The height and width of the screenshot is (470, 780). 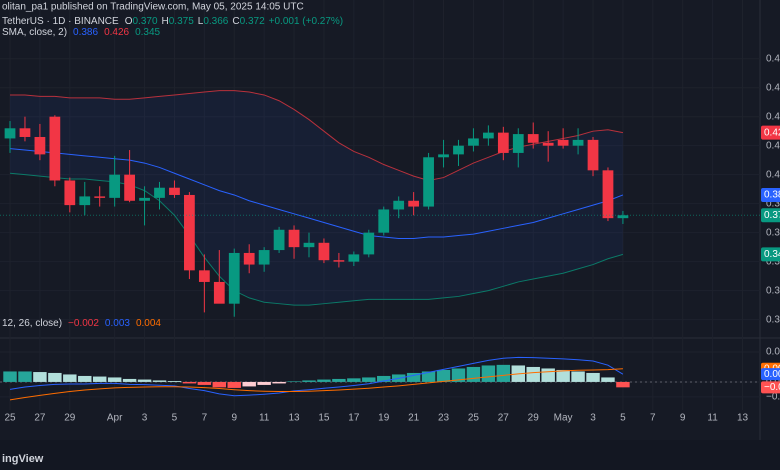 I want to click on basis-box, so click(x=770, y=194).